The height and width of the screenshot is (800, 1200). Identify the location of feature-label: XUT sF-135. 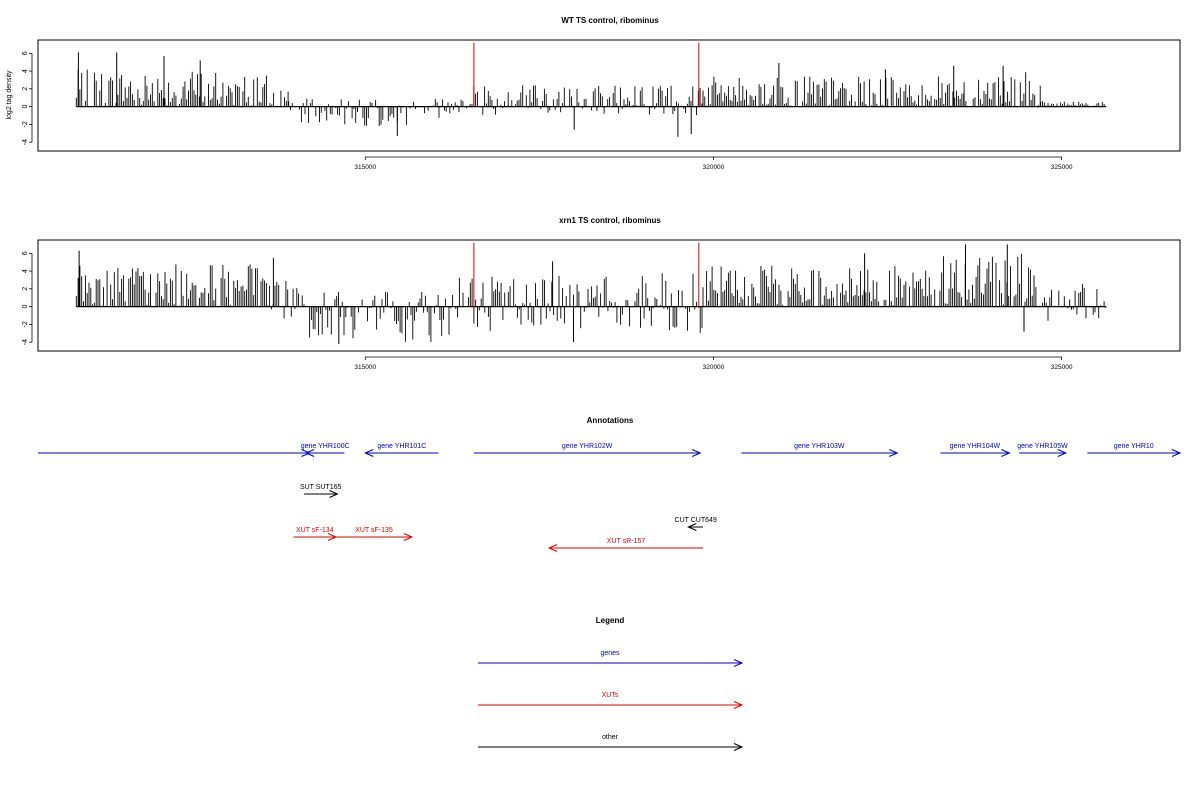
(374, 530).